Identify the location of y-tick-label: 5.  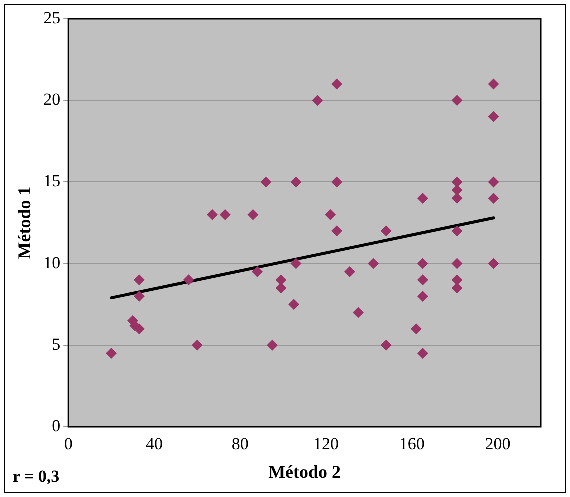
(56, 344).